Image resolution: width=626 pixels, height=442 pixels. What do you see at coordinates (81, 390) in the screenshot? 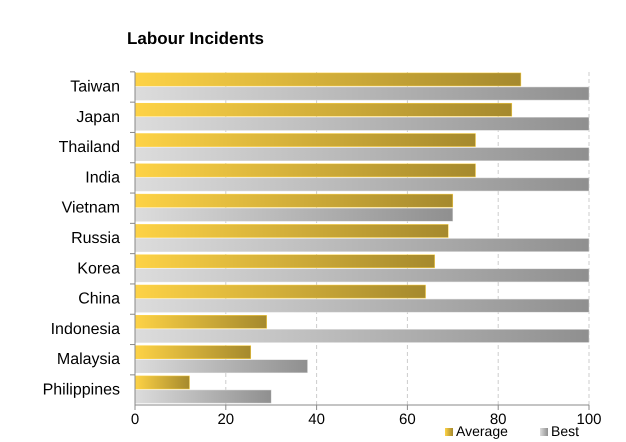
I see `y-tick-label: Philippines` at bounding box center [81, 390].